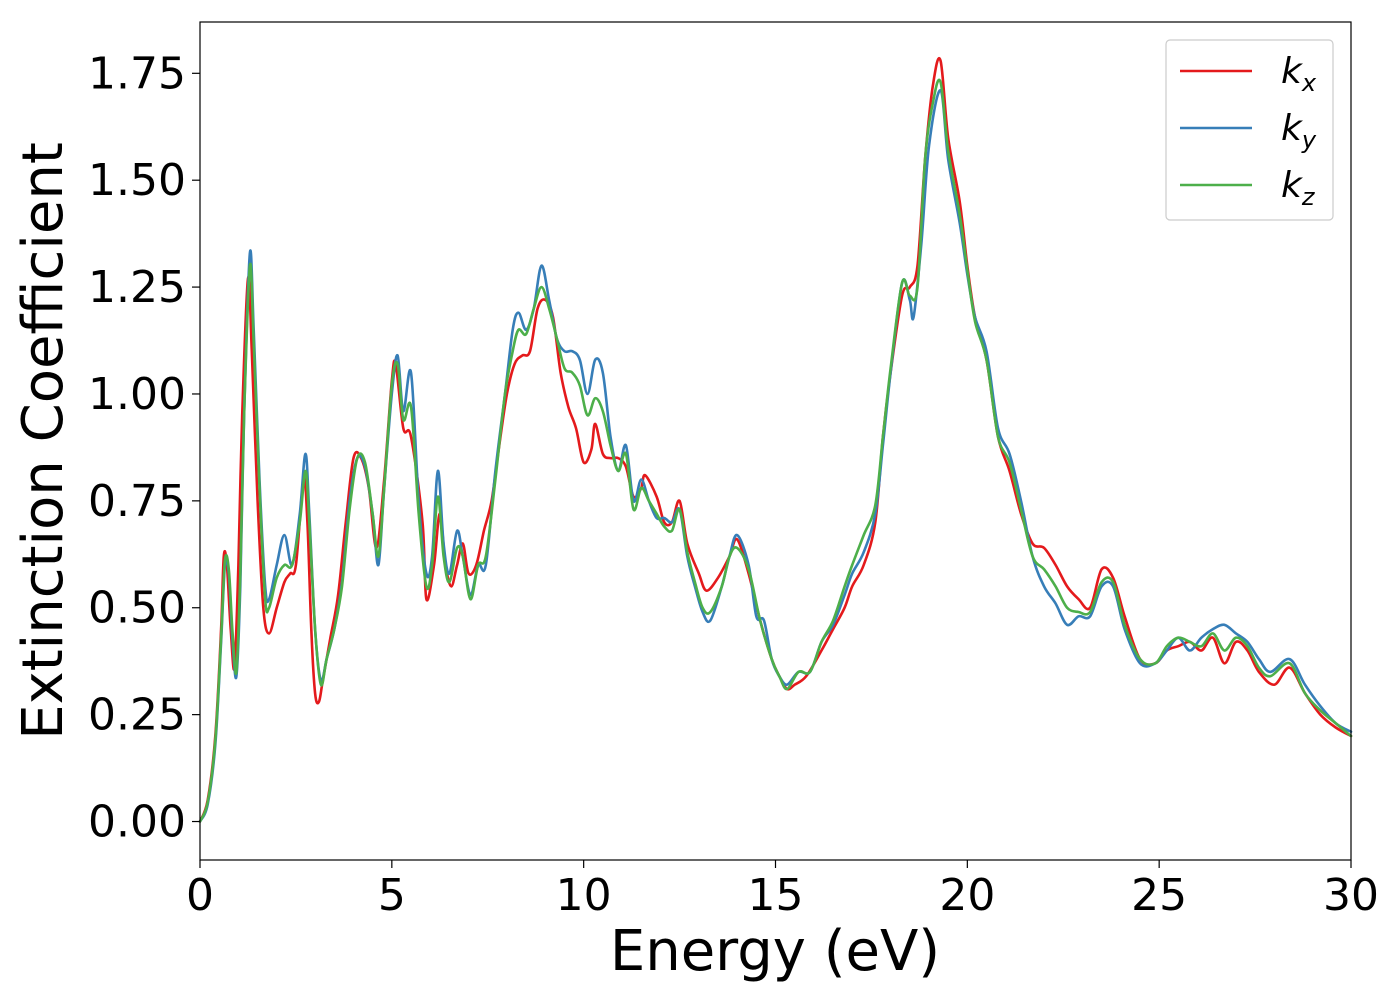 The image size is (1400, 1000). What do you see at coordinates (1298, 188) in the screenshot?
I see `legend-label-z: kz` at bounding box center [1298, 188].